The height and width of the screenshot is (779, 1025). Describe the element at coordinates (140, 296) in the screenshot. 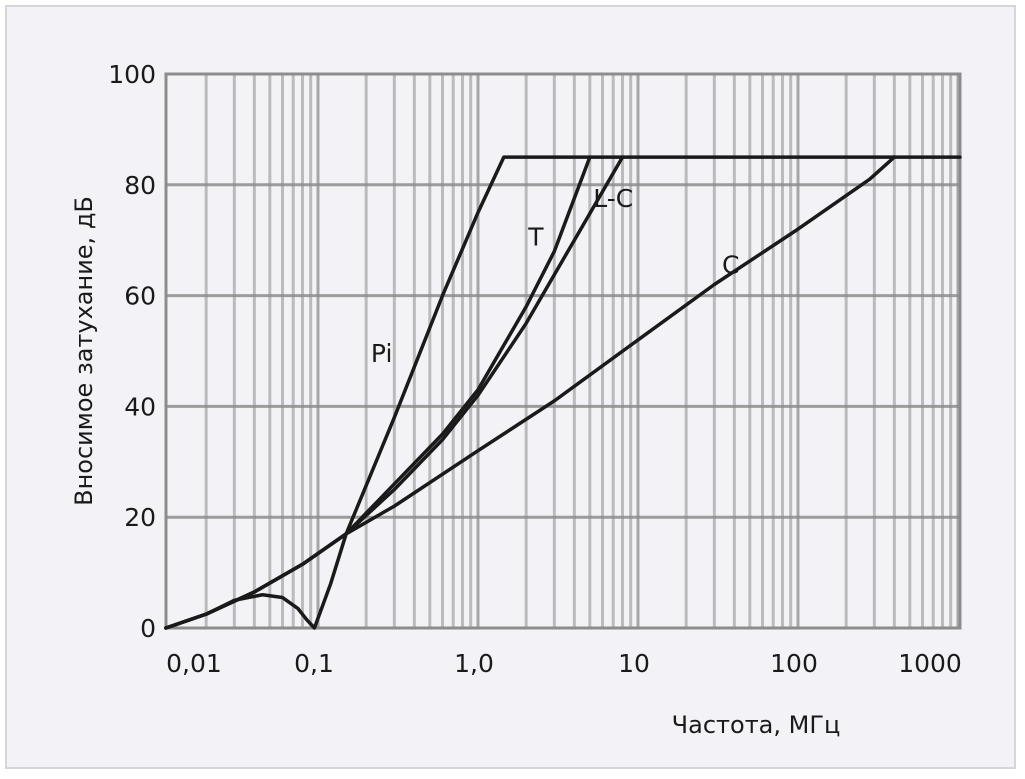

I see `y-tick-label: 60` at that location.